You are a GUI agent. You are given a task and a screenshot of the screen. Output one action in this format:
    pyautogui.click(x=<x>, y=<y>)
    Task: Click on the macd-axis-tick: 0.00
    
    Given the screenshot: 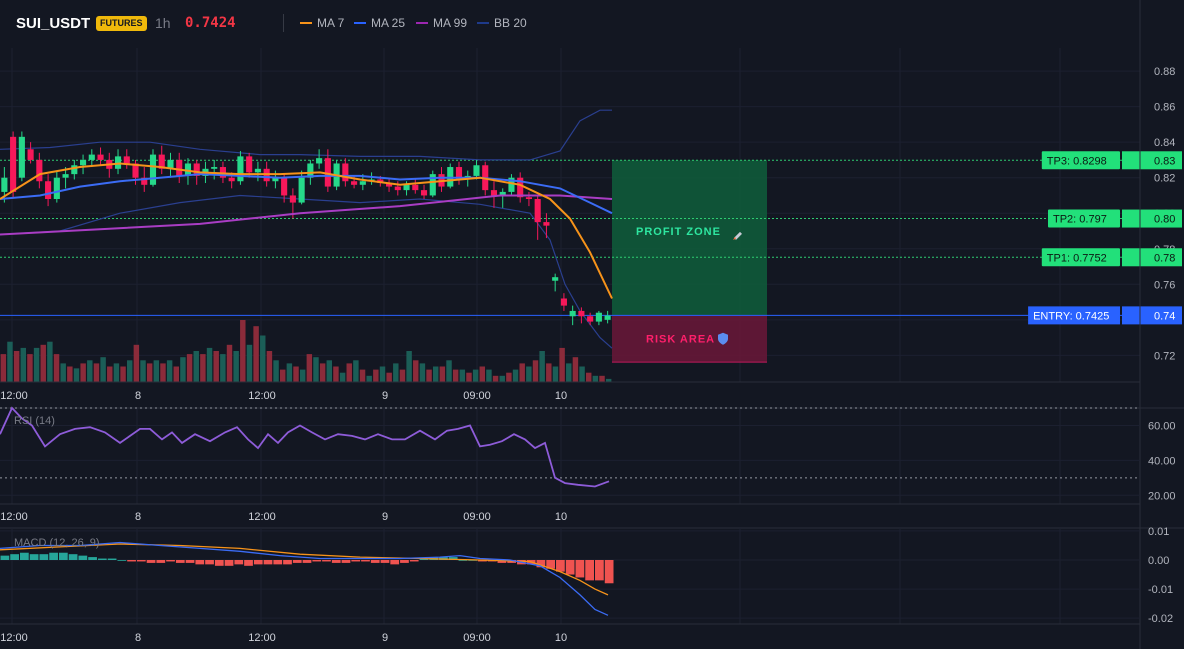 What is the action you would take?
    pyautogui.click(x=1158, y=561)
    